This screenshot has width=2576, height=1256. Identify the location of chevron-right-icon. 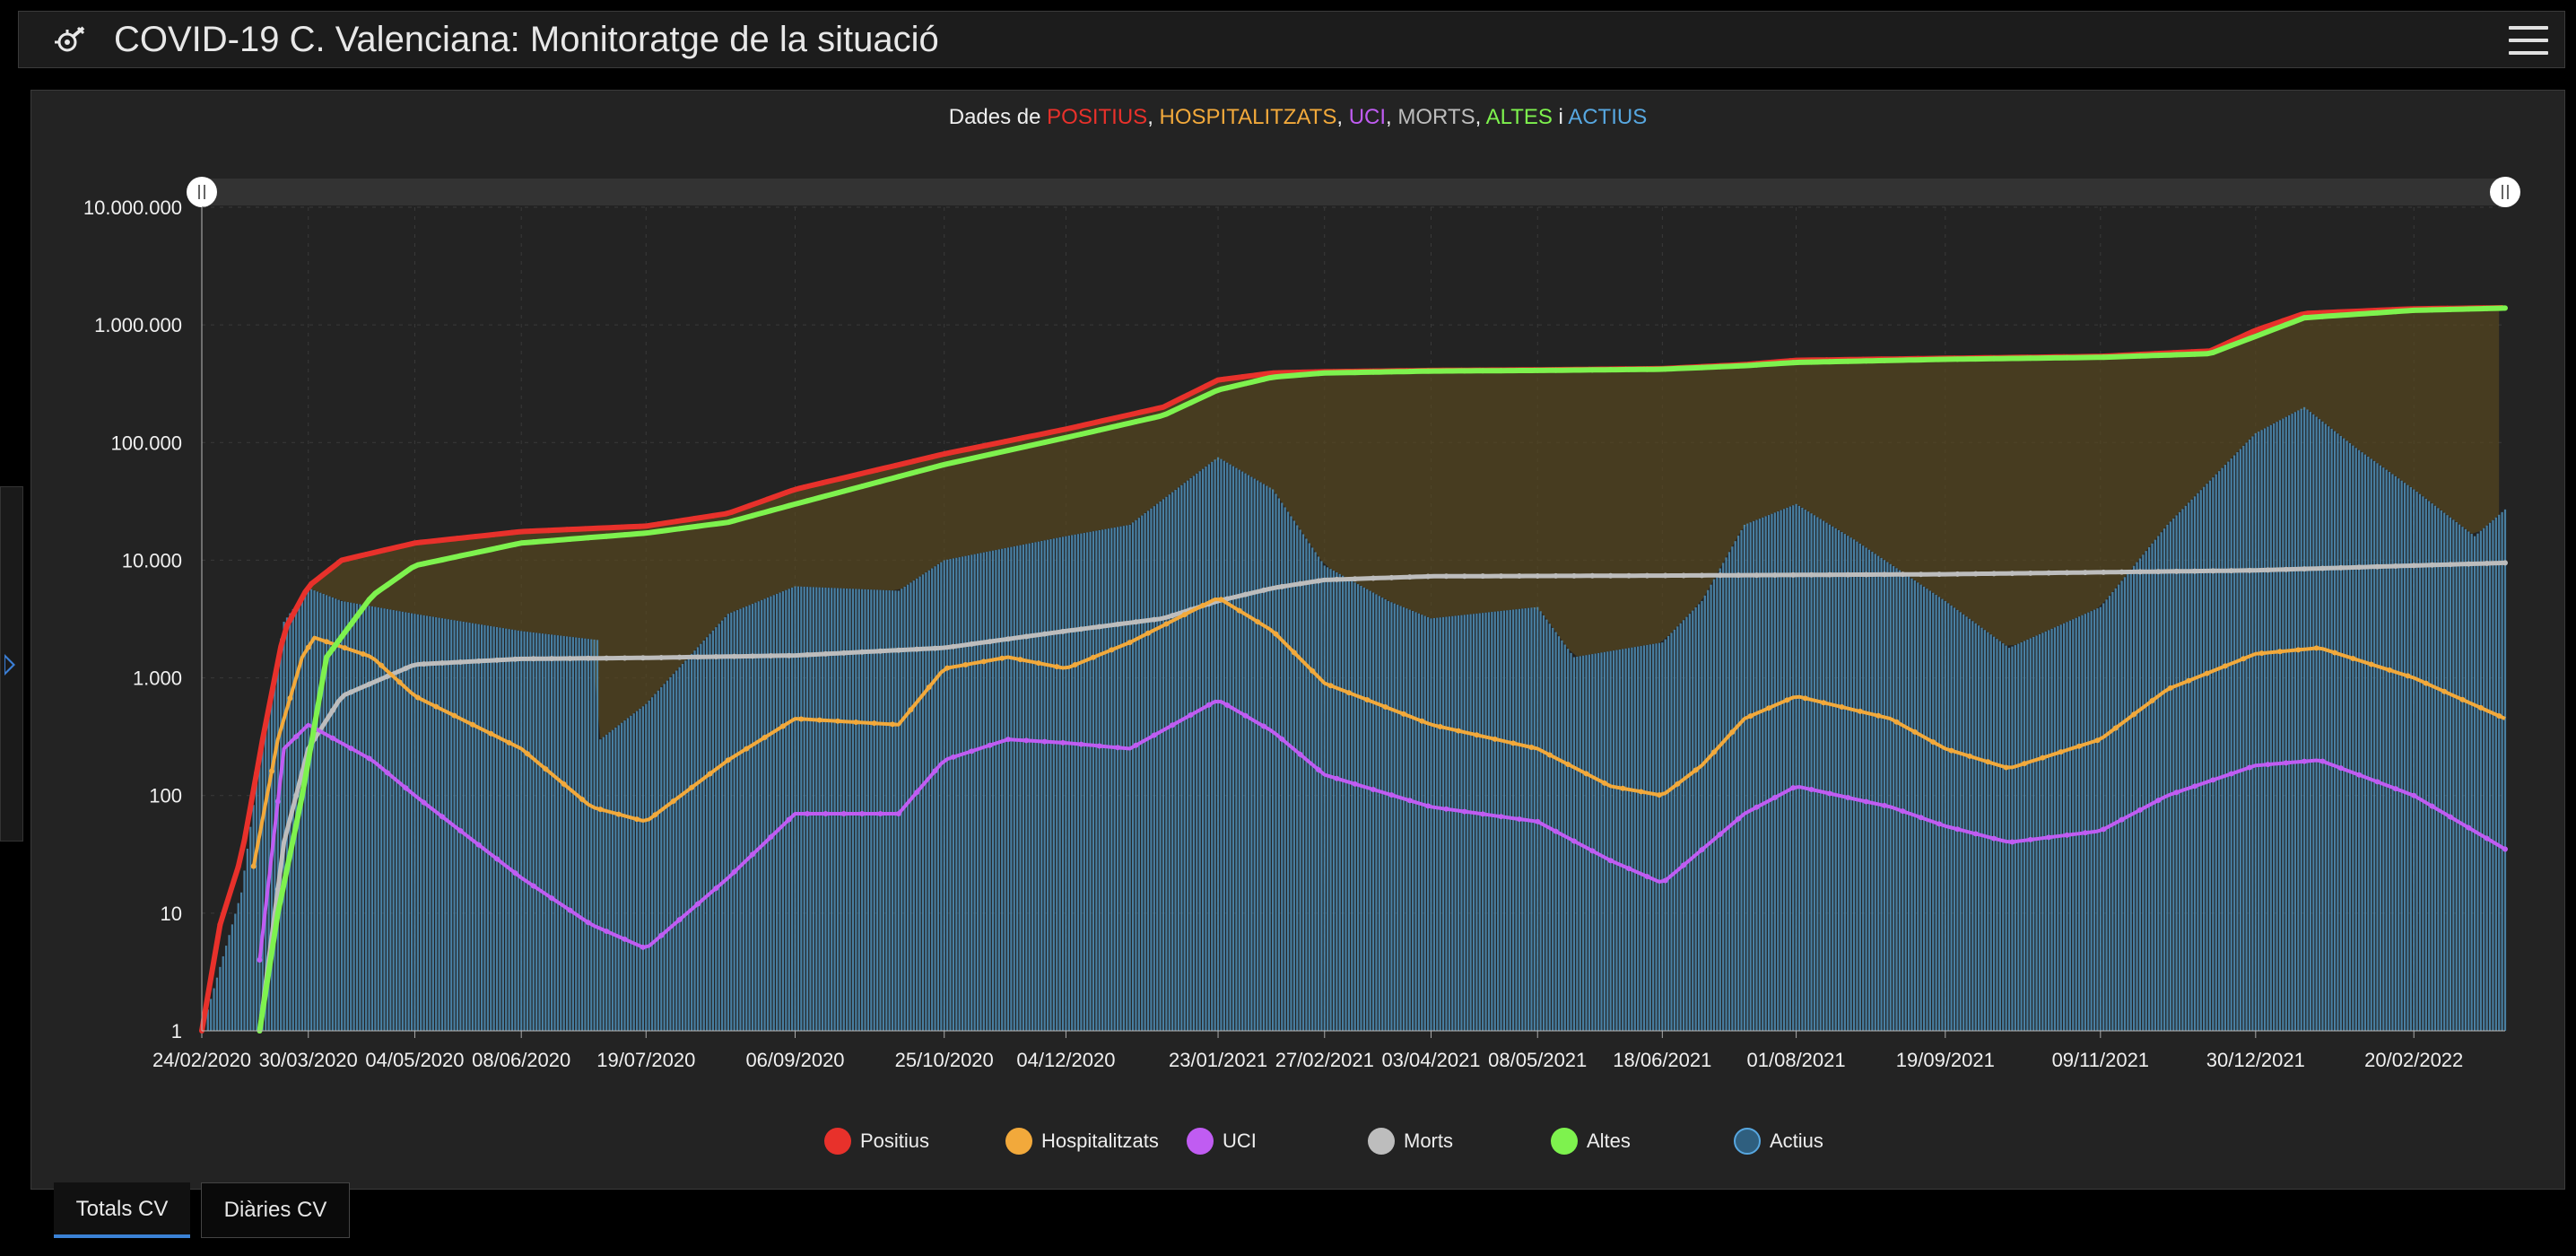
(9, 665).